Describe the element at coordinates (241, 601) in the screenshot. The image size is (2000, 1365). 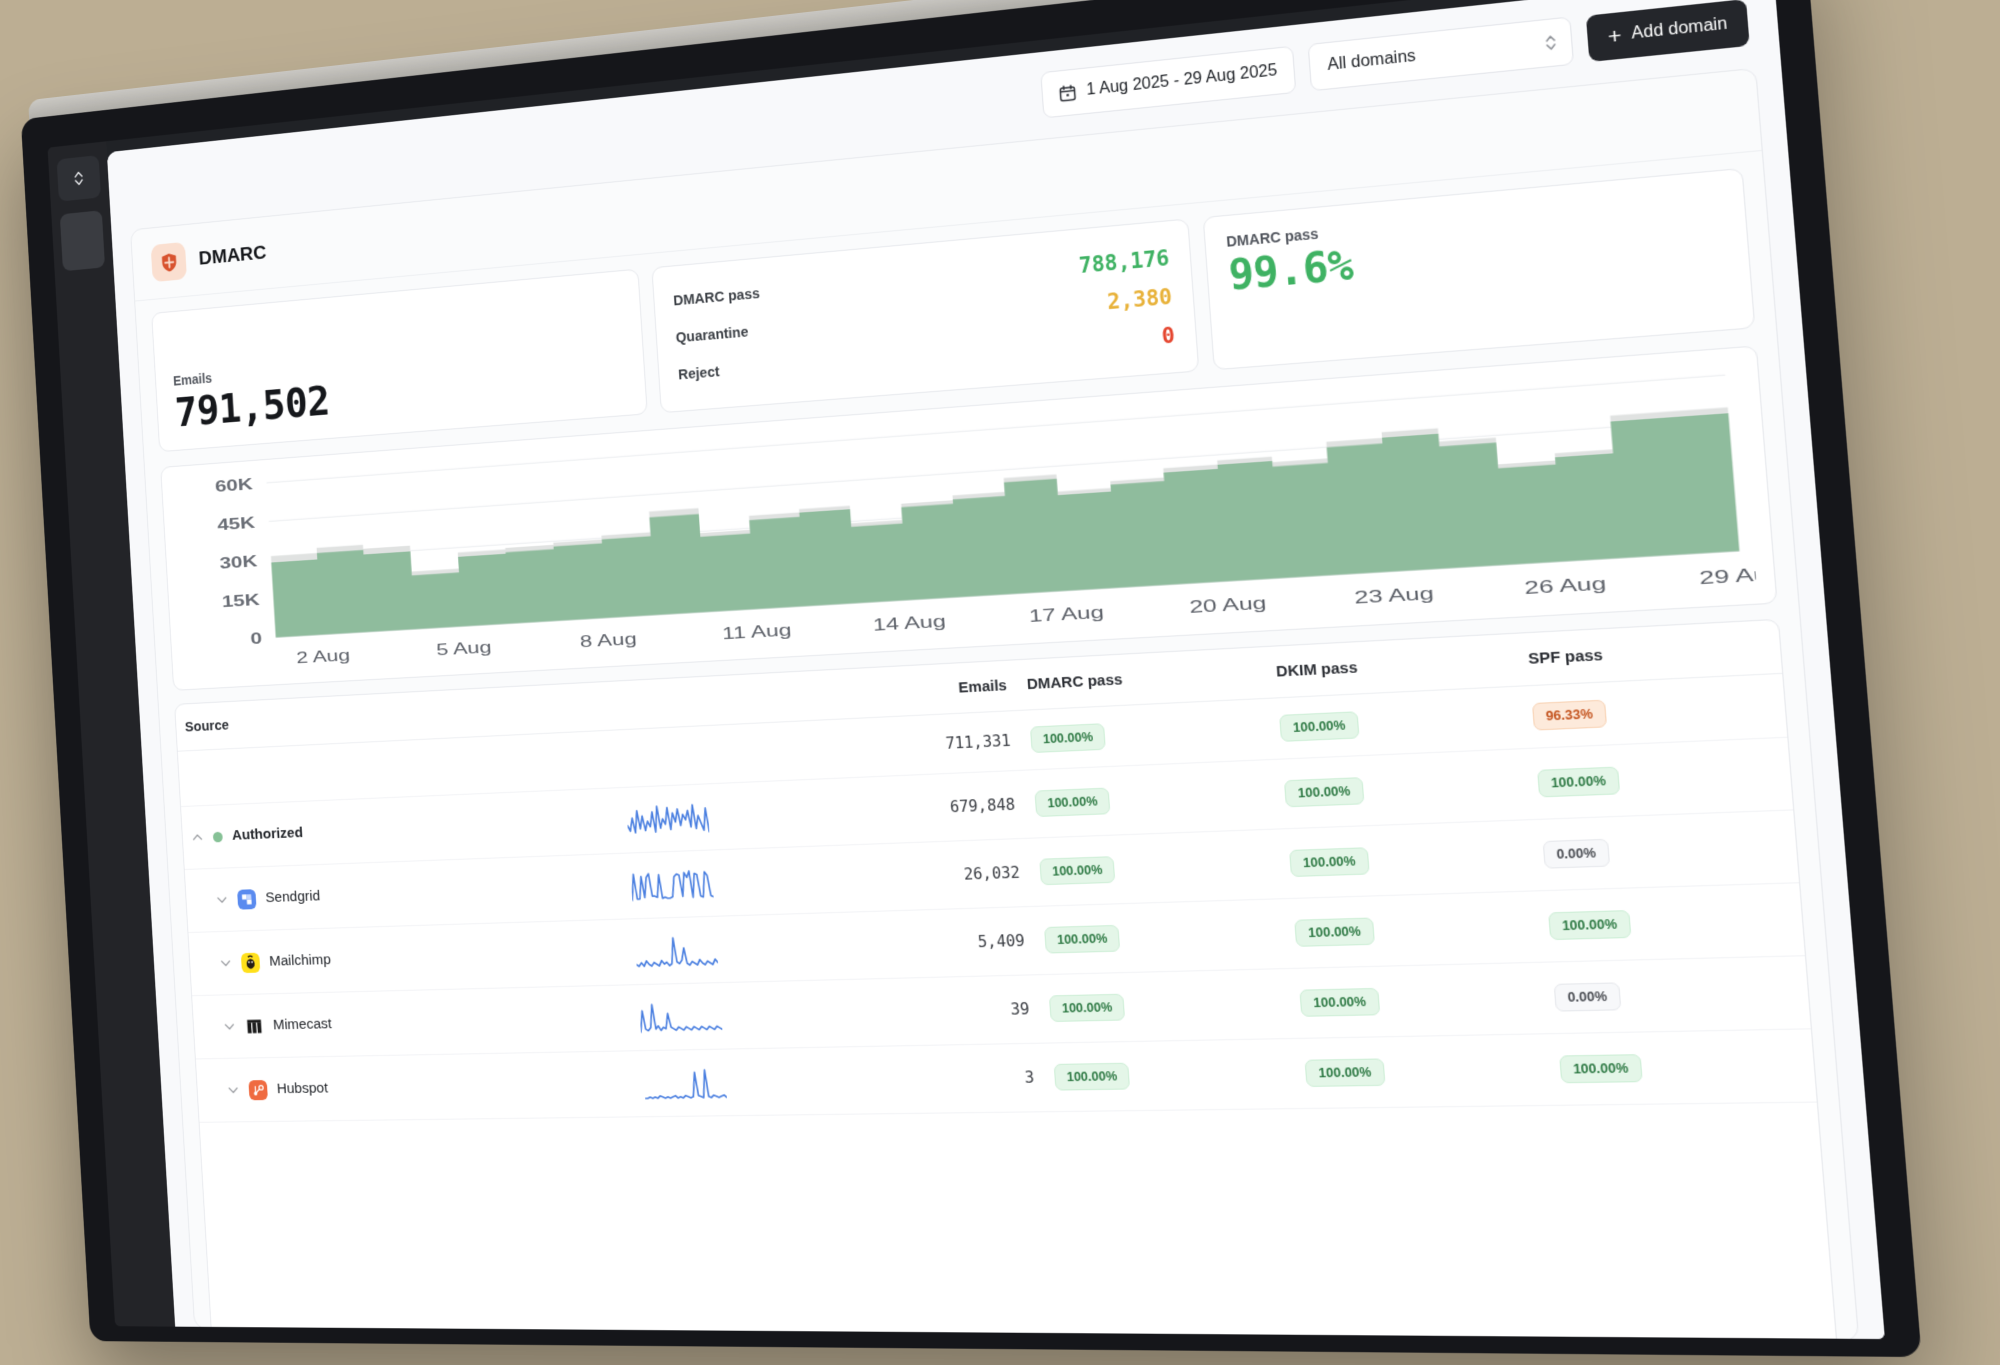
I see `svg-text: 15K` at that location.